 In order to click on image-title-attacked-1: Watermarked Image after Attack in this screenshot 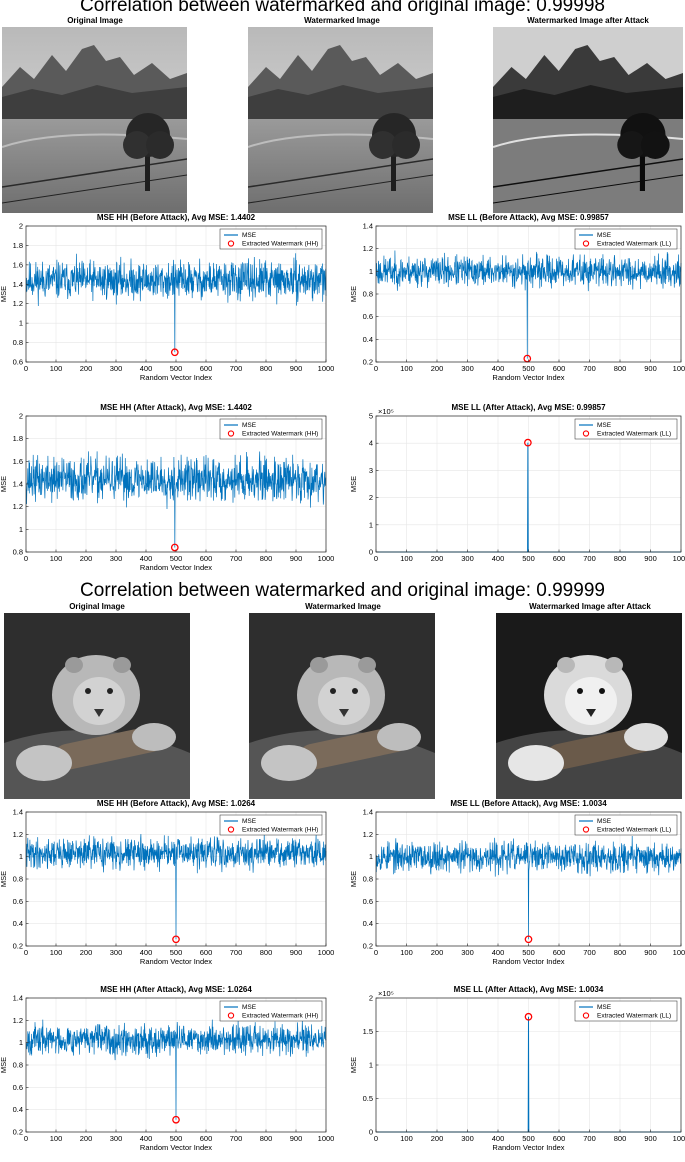, I will do `click(588, 20)`.